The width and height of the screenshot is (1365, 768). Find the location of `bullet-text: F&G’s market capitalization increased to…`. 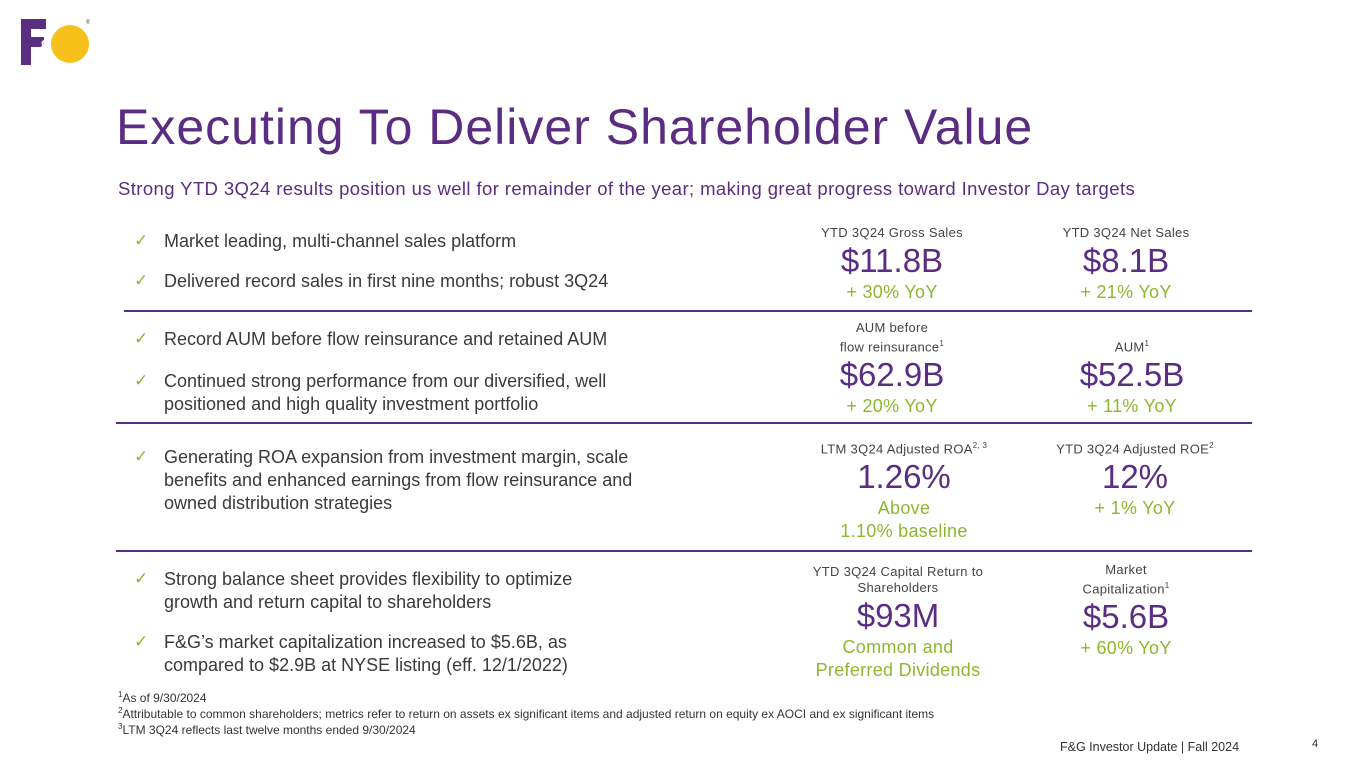

bullet-text: F&G’s market capitalization increased to… is located at coordinates (366, 653).